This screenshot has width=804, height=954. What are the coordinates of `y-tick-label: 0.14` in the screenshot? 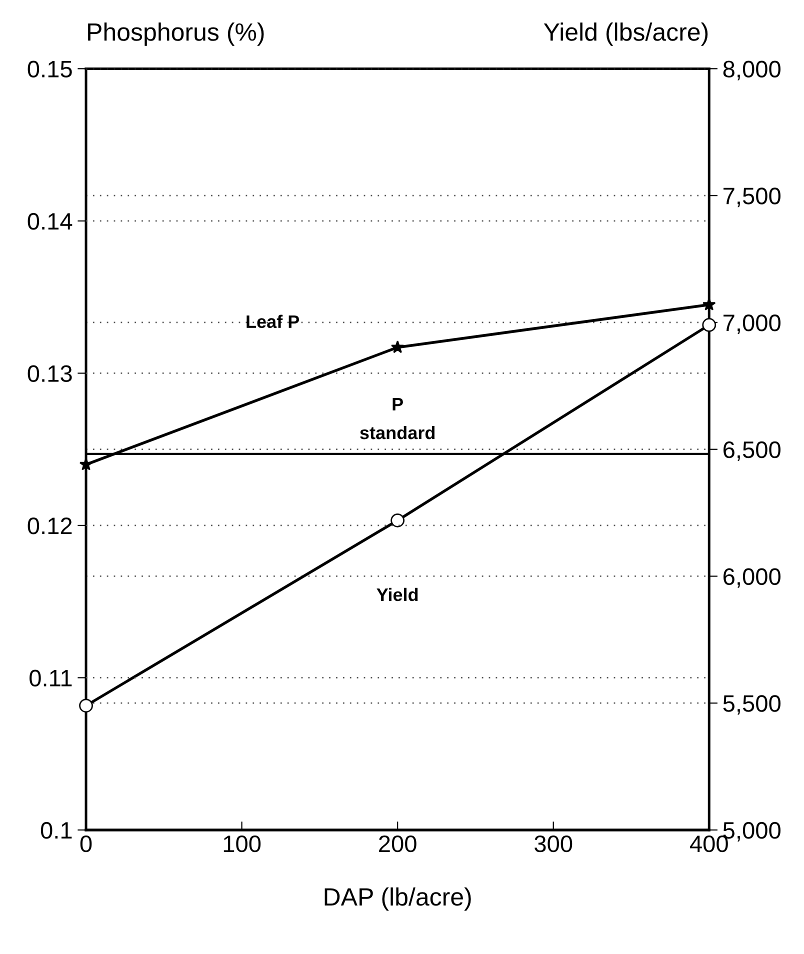 It's located at (50, 221).